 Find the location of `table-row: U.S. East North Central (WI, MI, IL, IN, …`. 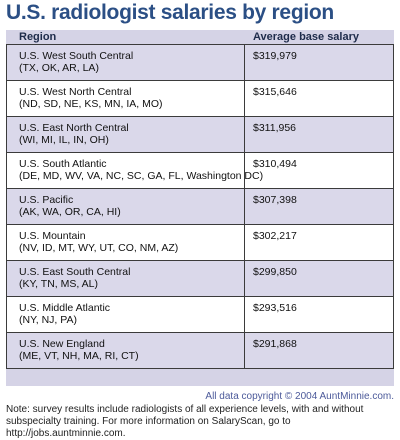

table-row: U.S. East North Central (WI, MI, IL, IN, … is located at coordinates (200, 134).